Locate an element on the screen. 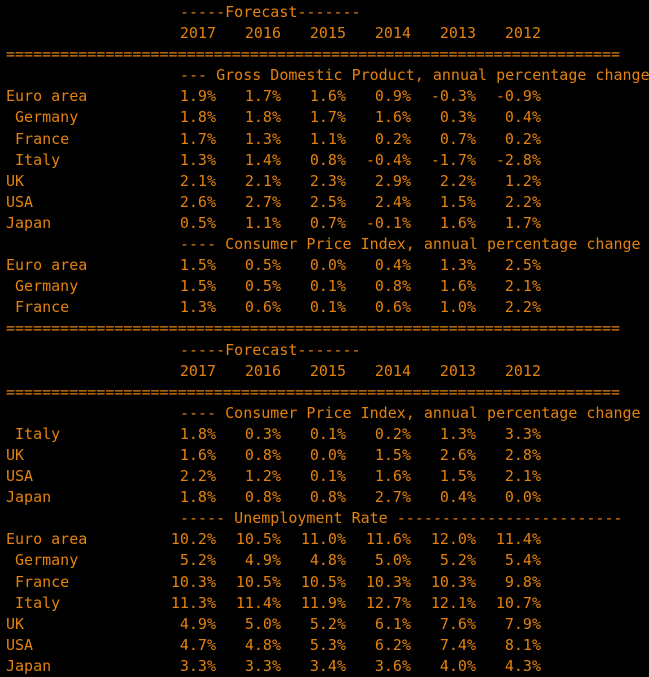 The image size is (649, 677). cell-value: 2.7% is located at coordinates (392, 497).